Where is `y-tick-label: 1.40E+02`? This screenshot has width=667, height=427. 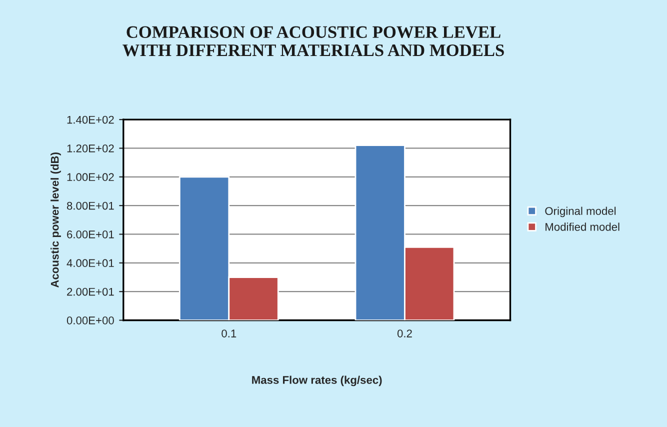 y-tick-label: 1.40E+02 is located at coordinates (90, 120).